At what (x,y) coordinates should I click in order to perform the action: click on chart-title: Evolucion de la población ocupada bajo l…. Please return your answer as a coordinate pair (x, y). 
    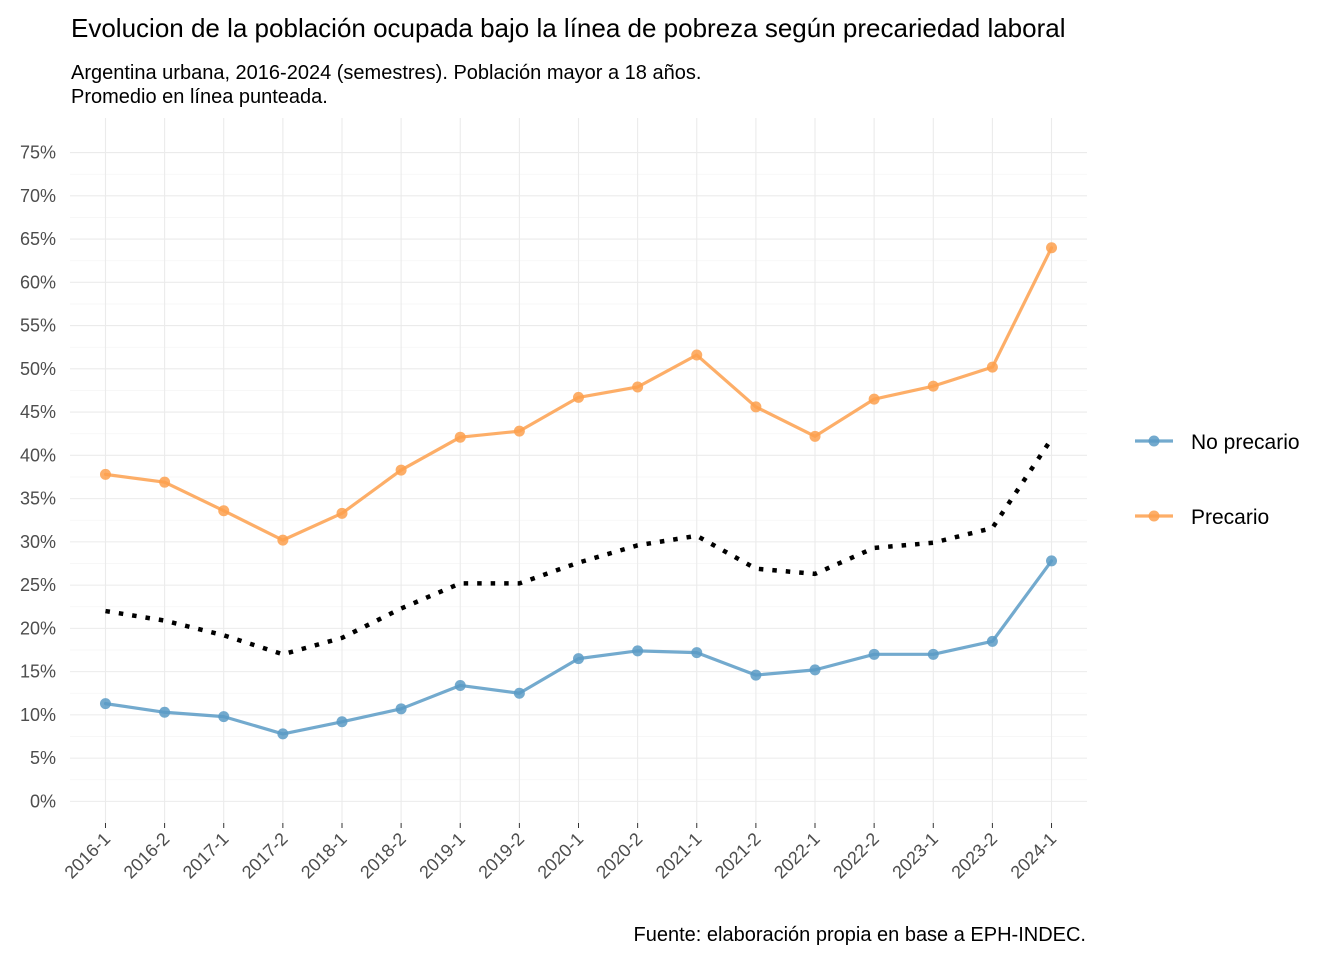
    Looking at the image, I should click on (568, 28).